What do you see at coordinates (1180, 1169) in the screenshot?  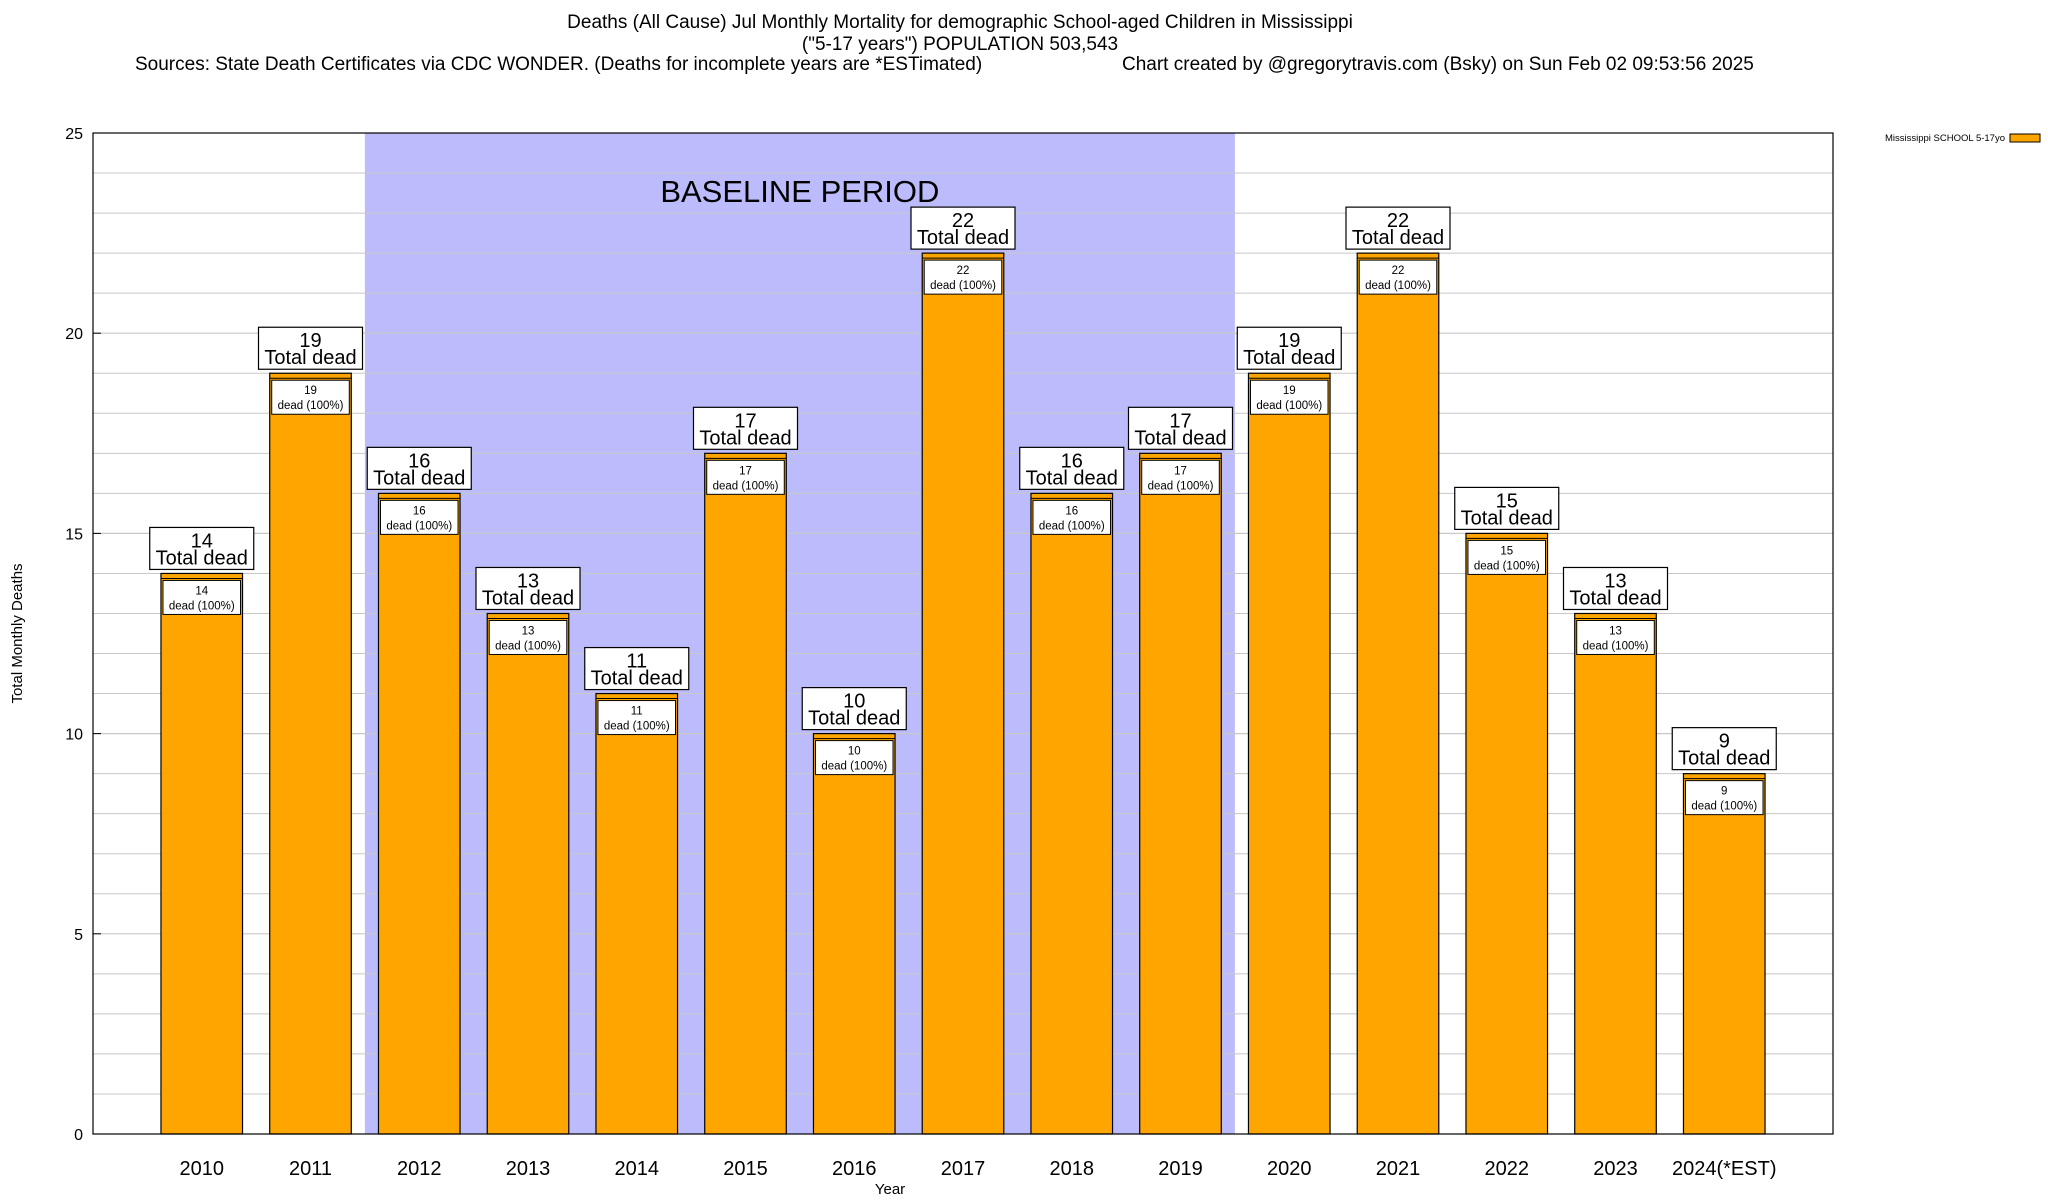 I see `x-tick-label: 2019` at bounding box center [1180, 1169].